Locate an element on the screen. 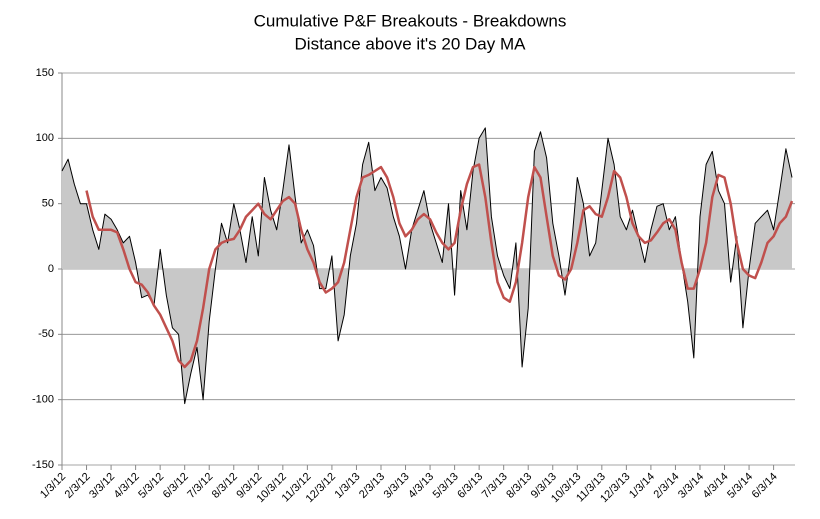  y-tick-label: -100 is located at coordinates (43, 400).